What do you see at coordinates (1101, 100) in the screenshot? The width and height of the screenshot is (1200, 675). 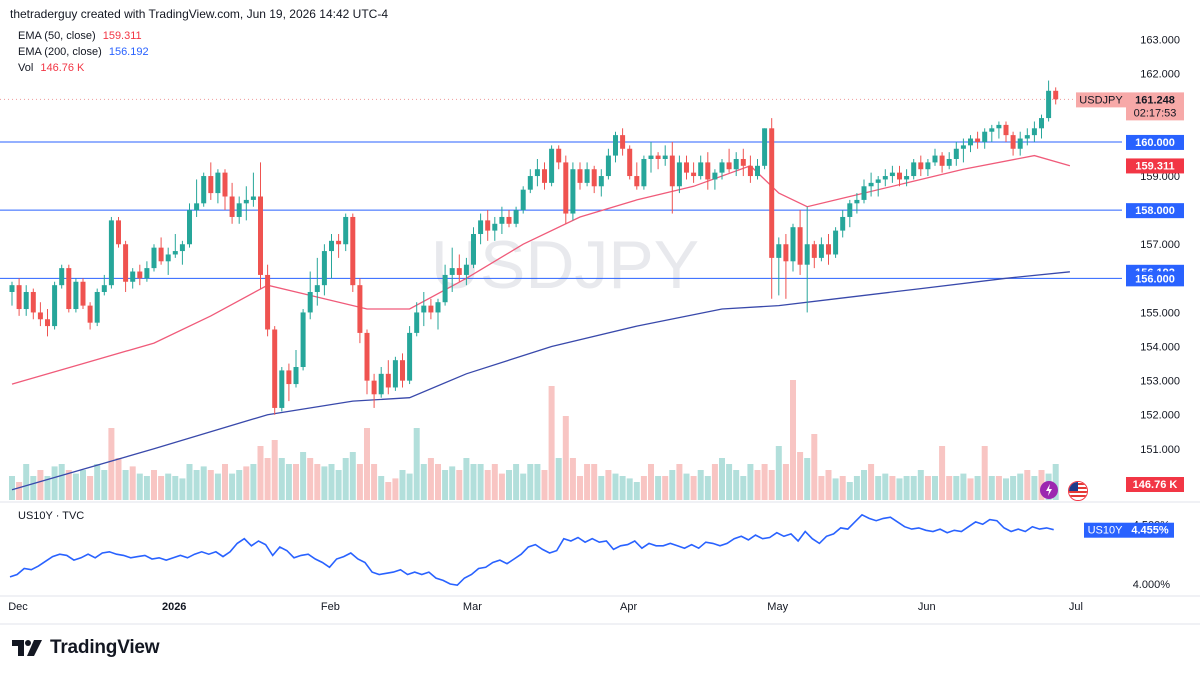 I see `symbol-label: USDJPY` at bounding box center [1101, 100].